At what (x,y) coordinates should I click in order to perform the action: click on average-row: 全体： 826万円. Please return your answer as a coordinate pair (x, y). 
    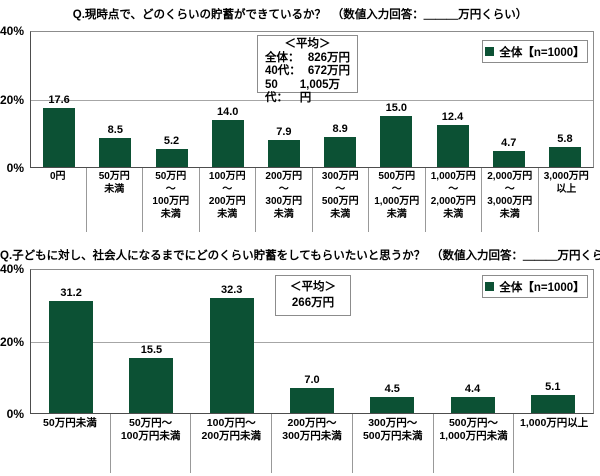
    Looking at the image, I should click on (307, 59).